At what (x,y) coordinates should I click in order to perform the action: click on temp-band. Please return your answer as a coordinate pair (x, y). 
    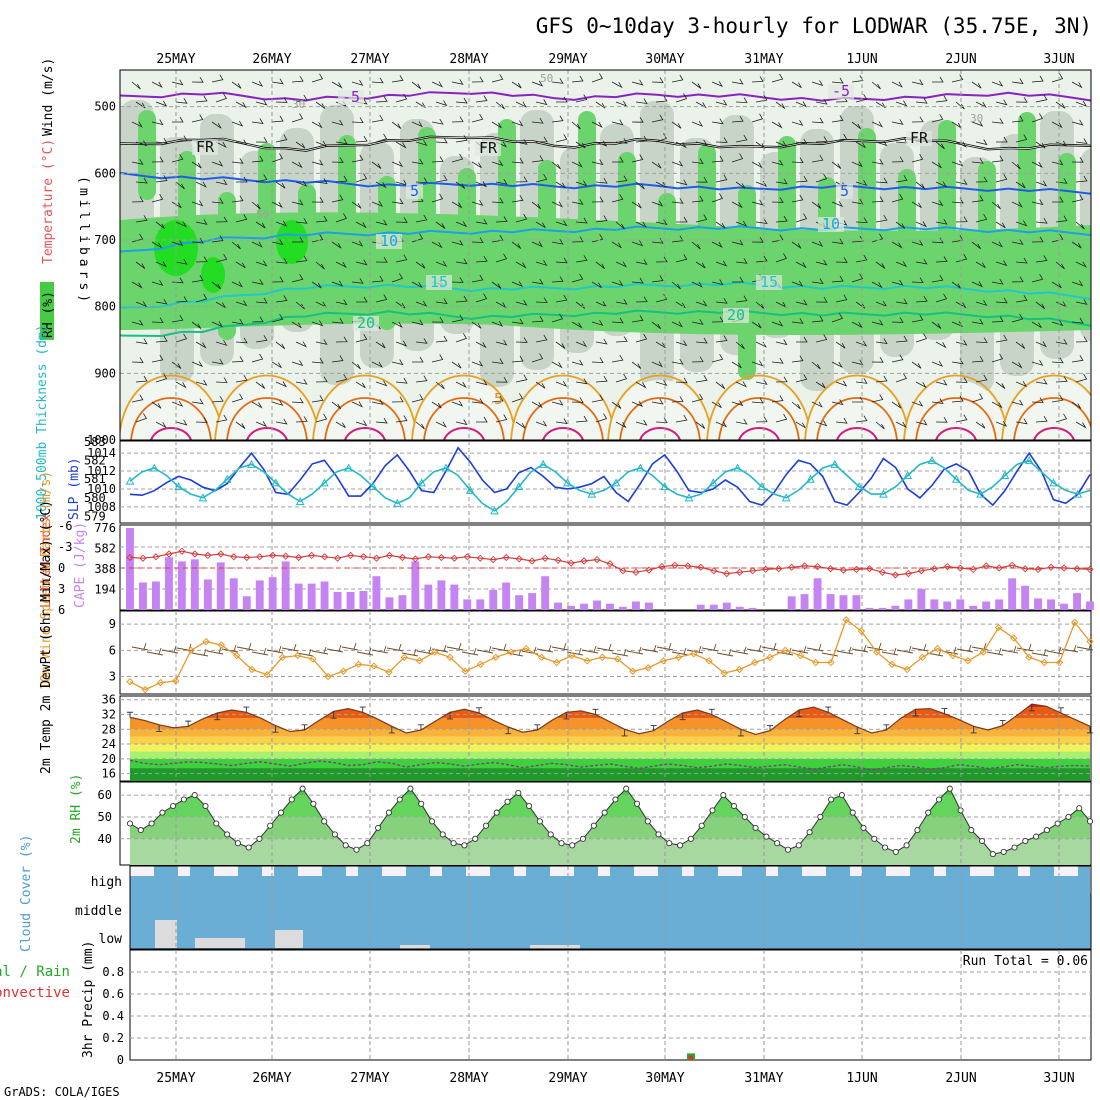
    Looking at the image, I should click on (610, 733).